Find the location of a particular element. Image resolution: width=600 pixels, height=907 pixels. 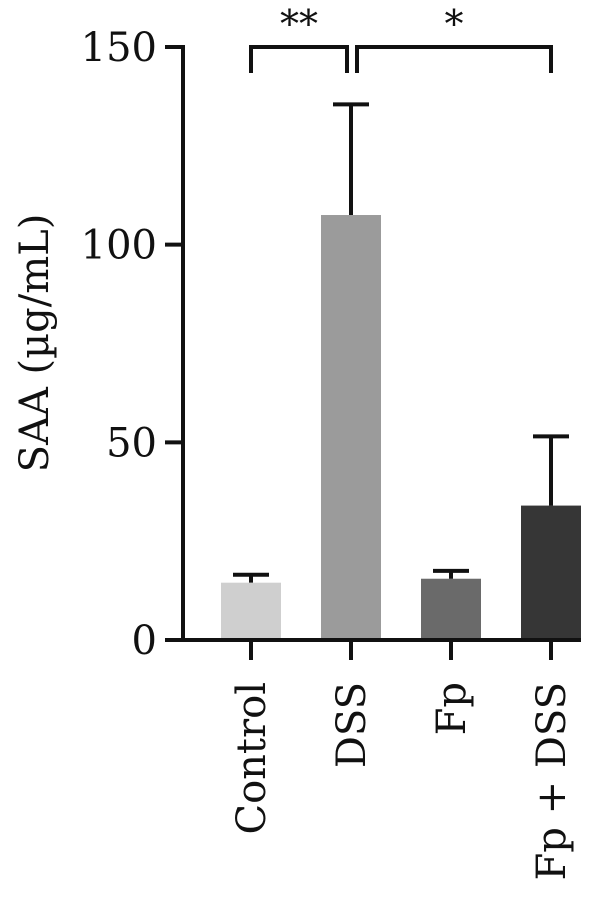

error-bar-fp is located at coordinates (451, 573).